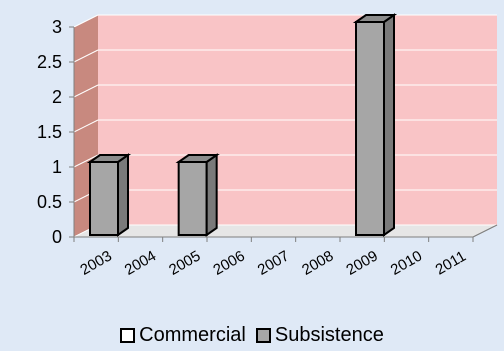 The height and width of the screenshot is (351, 504). I want to click on x-tick-label: 2006, so click(228, 262).